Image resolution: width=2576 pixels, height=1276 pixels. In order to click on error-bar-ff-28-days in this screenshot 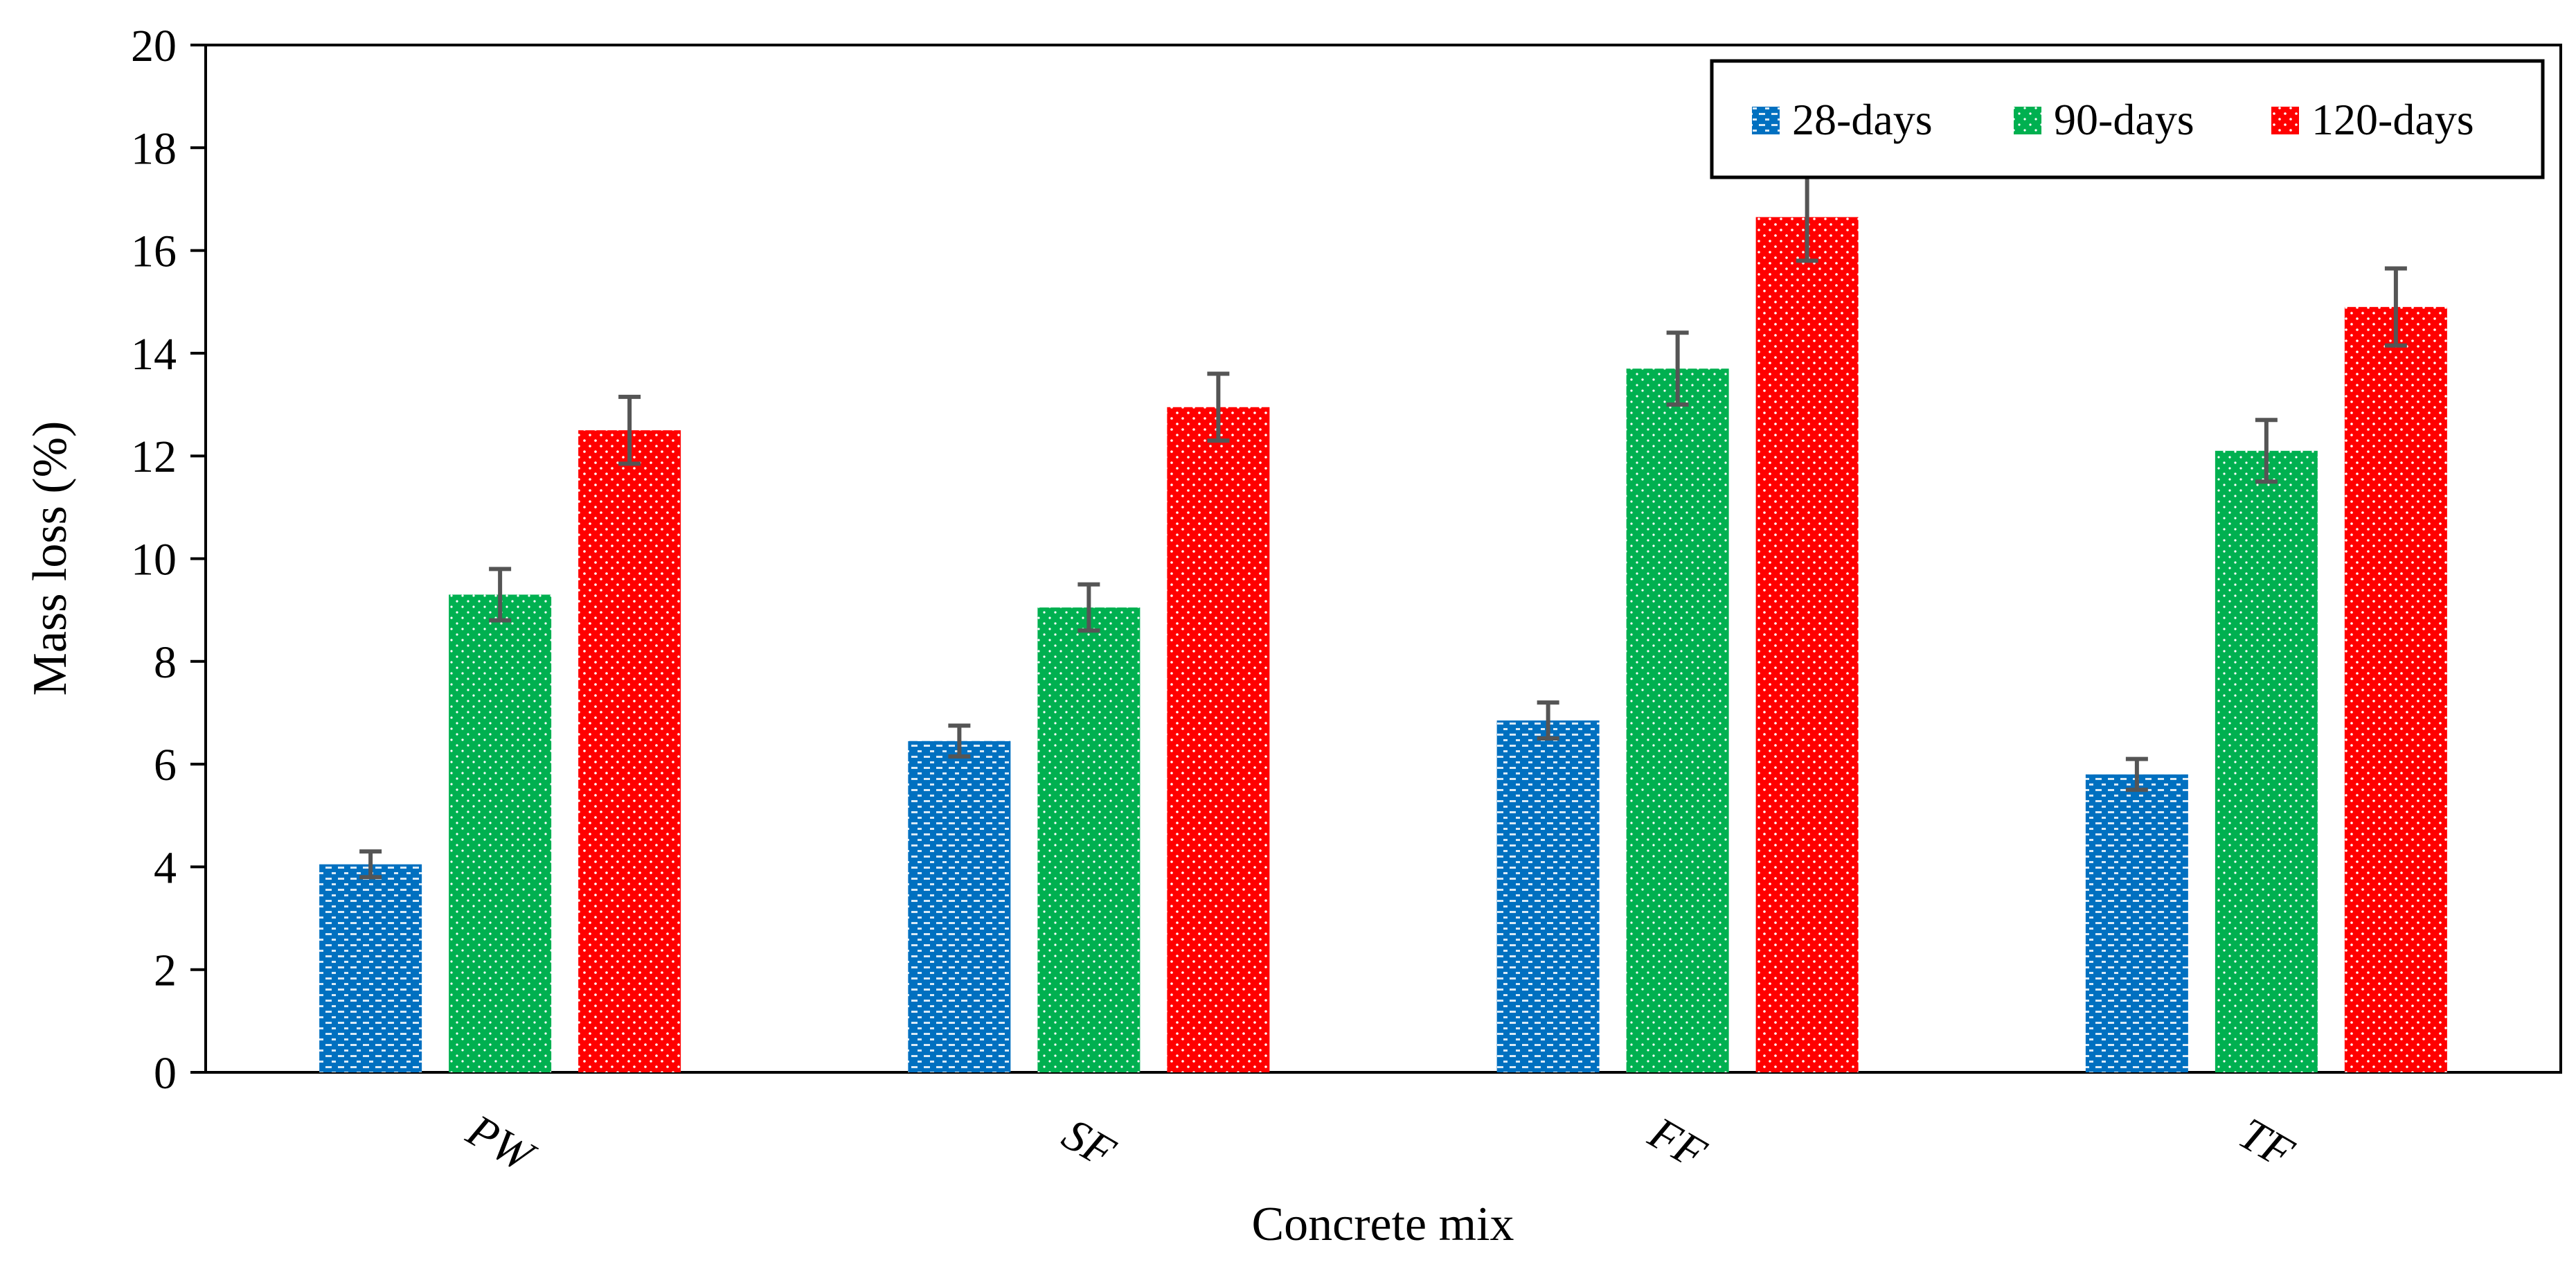, I will do `click(1548, 720)`.